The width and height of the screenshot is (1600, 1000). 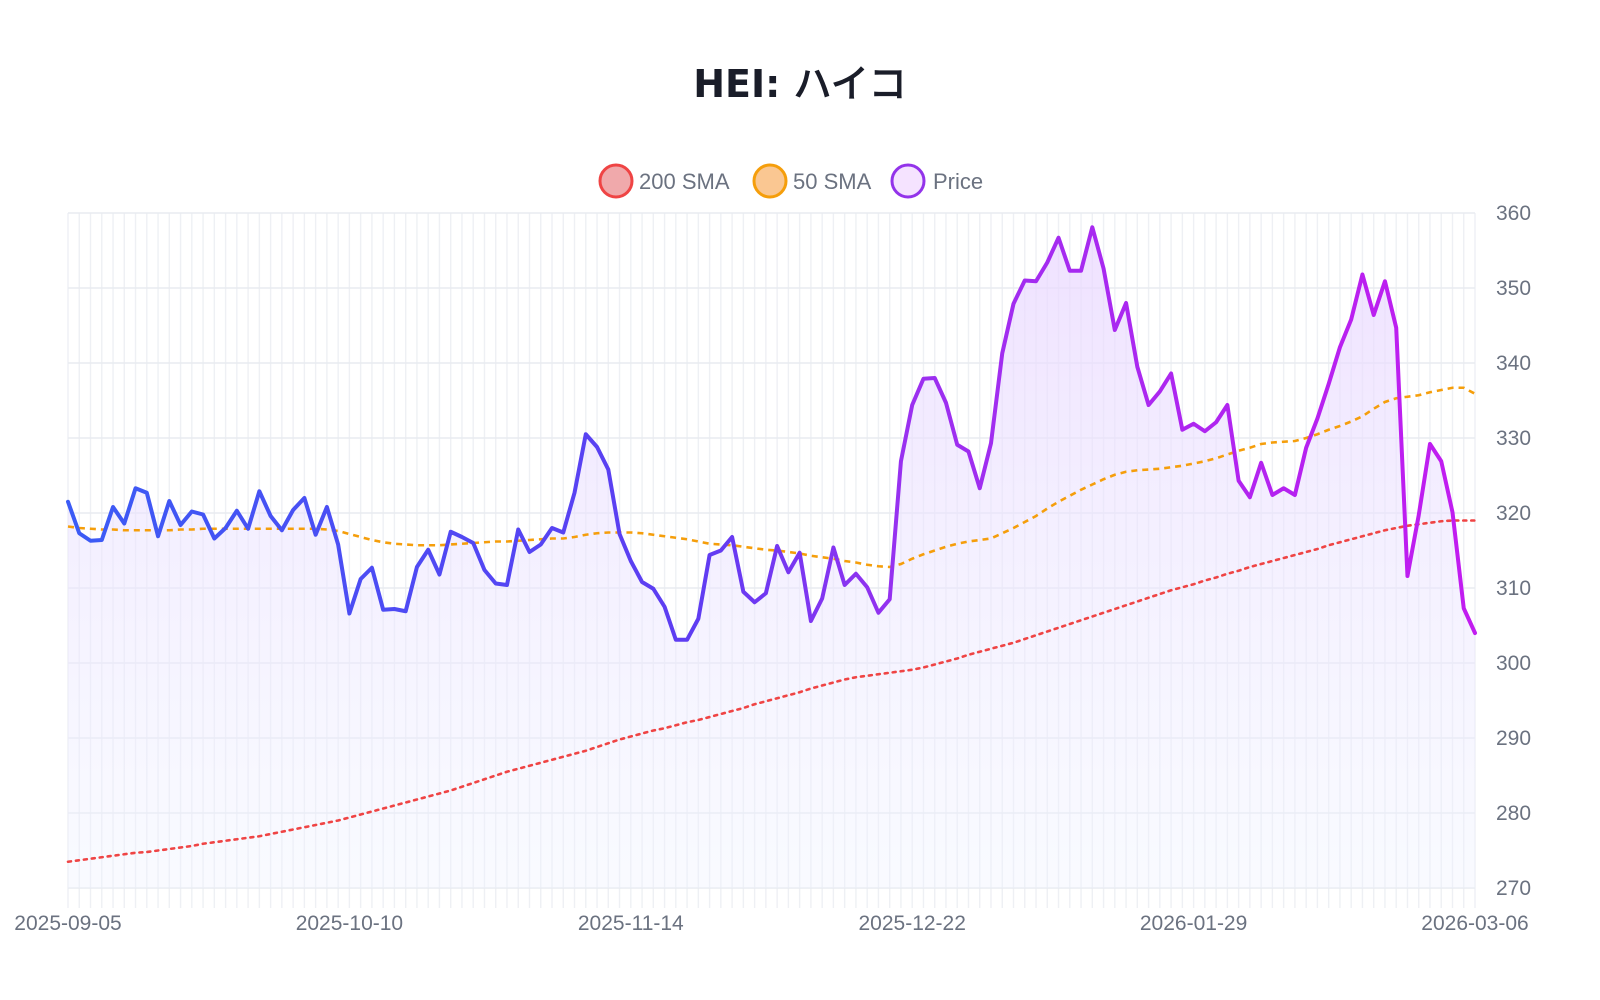 I want to click on y-tick-label: 270, so click(x=1513, y=888).